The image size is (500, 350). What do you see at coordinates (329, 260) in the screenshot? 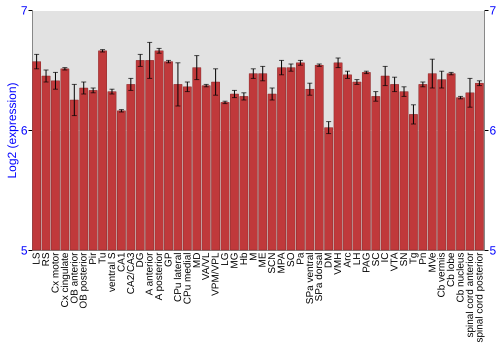
I see `x-tick-label: DM` at bounding box center [329, 260].